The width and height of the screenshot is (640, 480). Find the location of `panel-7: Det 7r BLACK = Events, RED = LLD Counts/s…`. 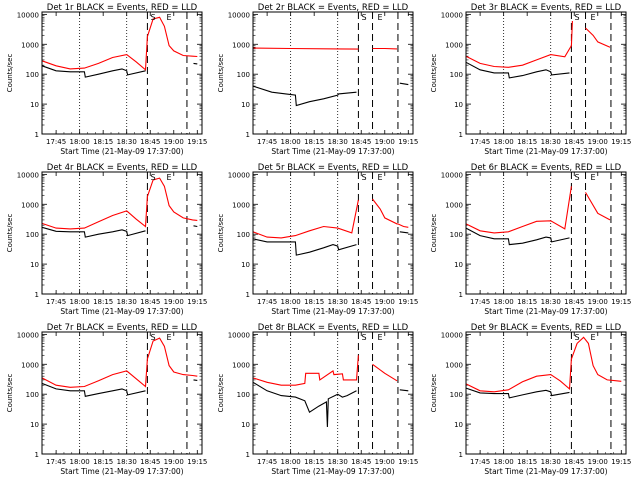

panel-7: Det 7r BLACK = Events, RED = LLD Counts/s… is located at coordinates (106, 399).